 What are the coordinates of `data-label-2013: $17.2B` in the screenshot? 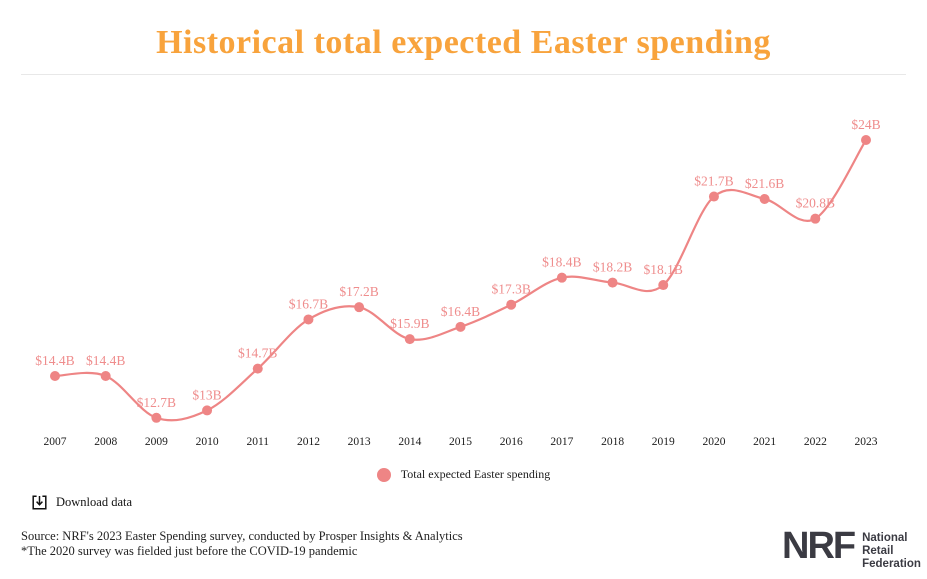 It's located at (358, 291).